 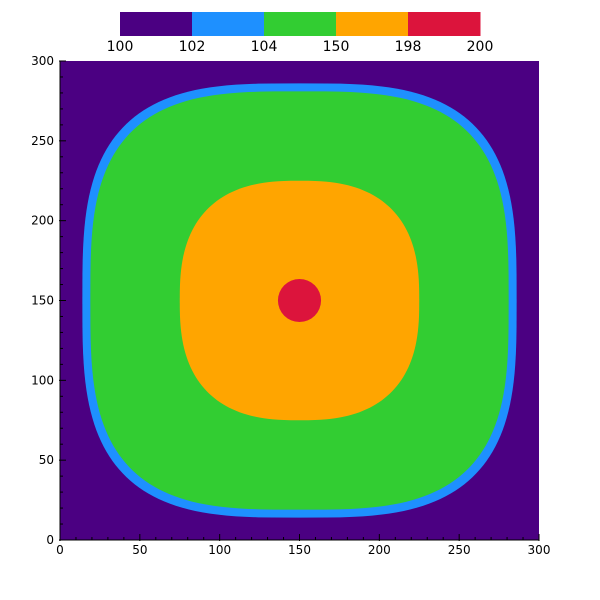 I want to click on colorbar-label: 104, so click(x=264, y=47).